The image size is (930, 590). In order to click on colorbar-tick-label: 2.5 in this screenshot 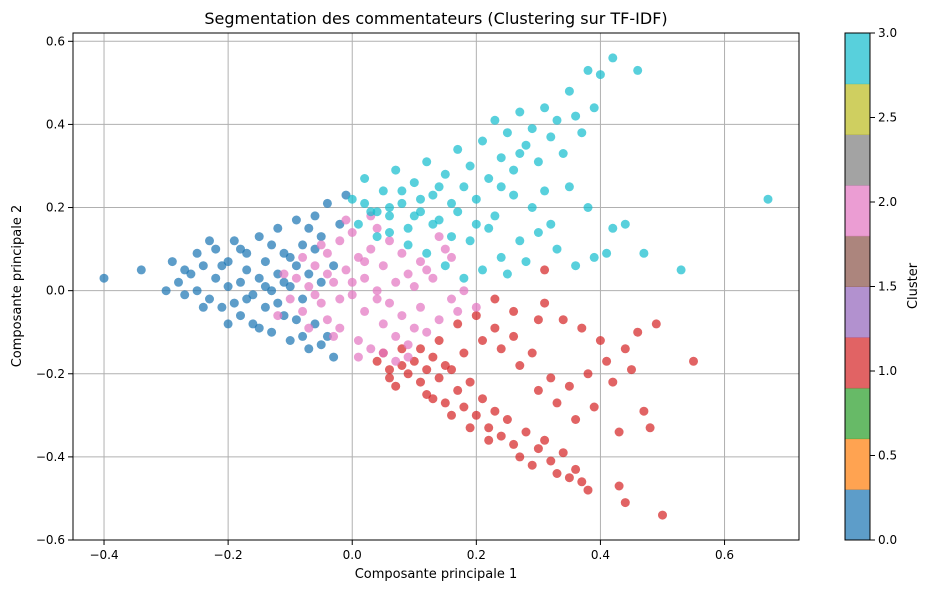, I will do `click(887, 118)`.